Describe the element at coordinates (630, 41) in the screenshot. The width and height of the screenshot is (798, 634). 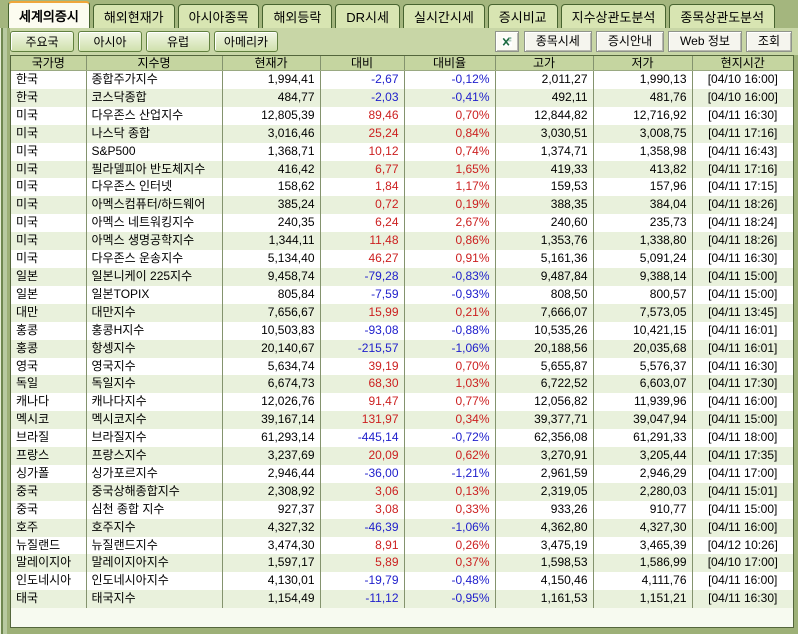
I see `action-button: 증시안내` at that location.